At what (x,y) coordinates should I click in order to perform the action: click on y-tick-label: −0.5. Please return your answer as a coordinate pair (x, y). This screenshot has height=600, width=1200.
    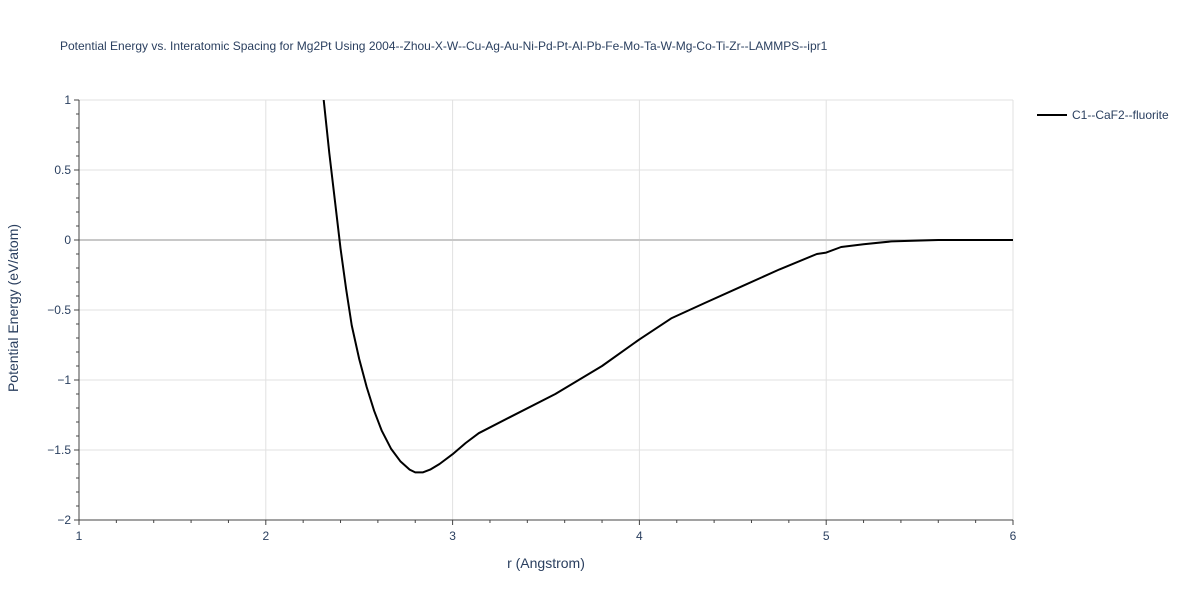
    Looking at the image, I should click on (59, 310).